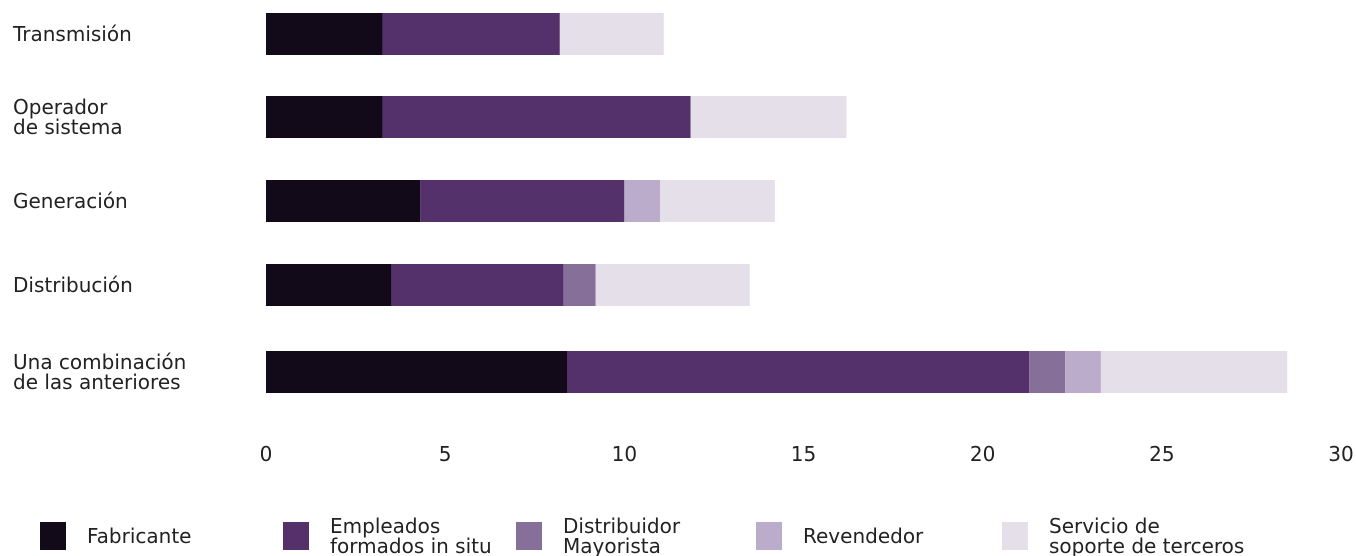 Image resolution: width=1356 pixels, height=556 pixels. I want to click on category-label: Operador de sistema, so click(68, 117).